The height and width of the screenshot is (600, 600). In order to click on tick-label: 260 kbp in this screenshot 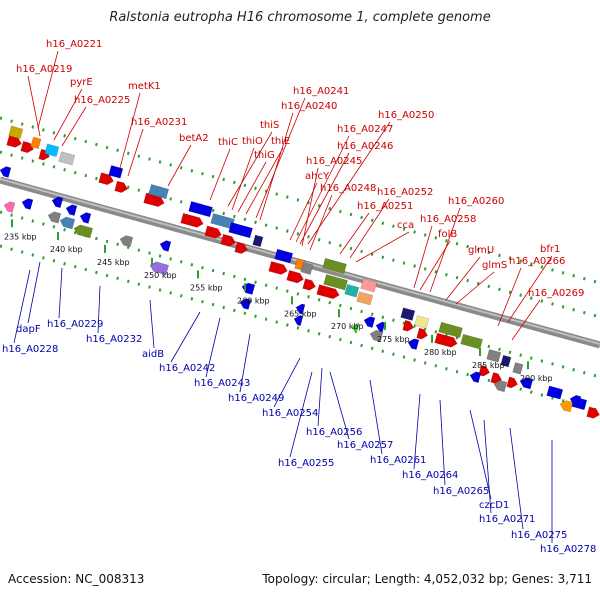, I will do `click(253, 300)`.